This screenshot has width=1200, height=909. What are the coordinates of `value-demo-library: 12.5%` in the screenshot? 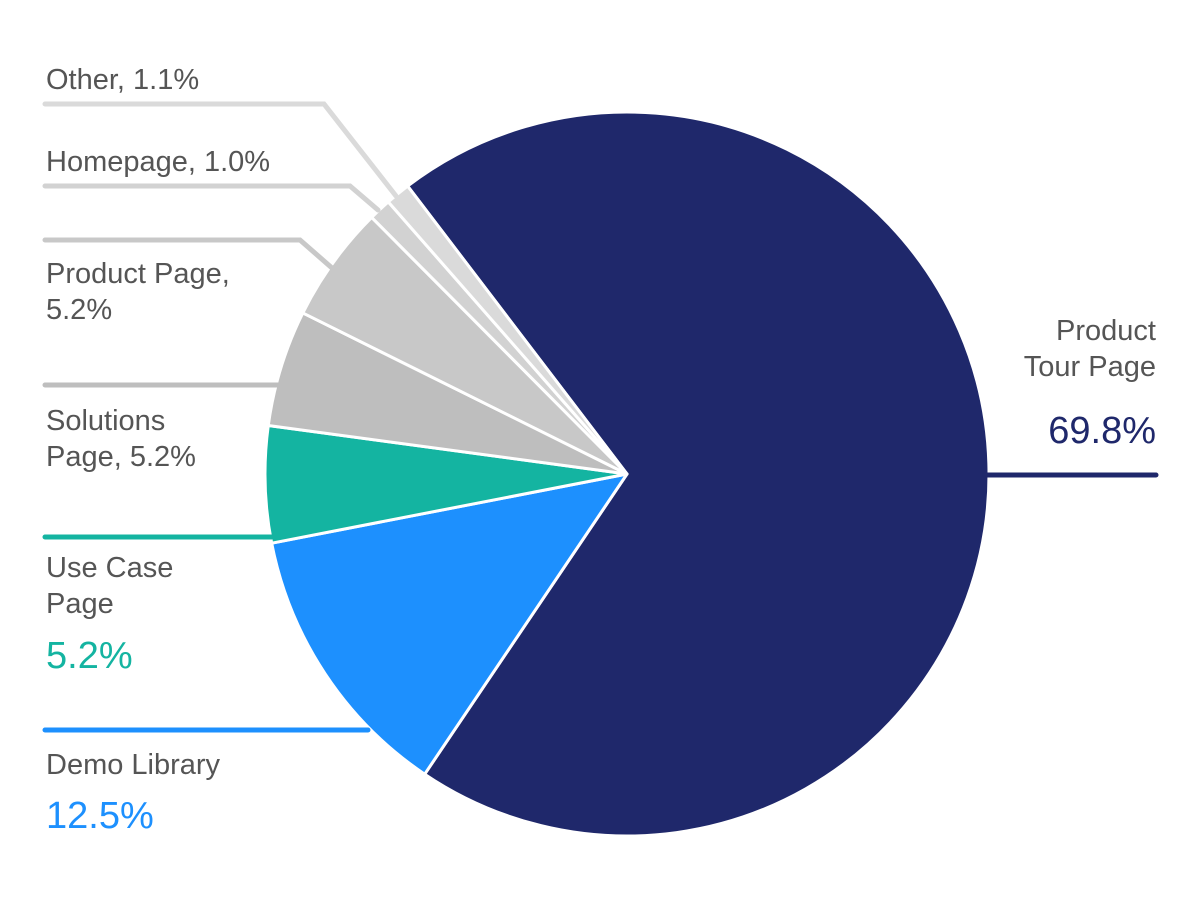 It's located at (100, 816).